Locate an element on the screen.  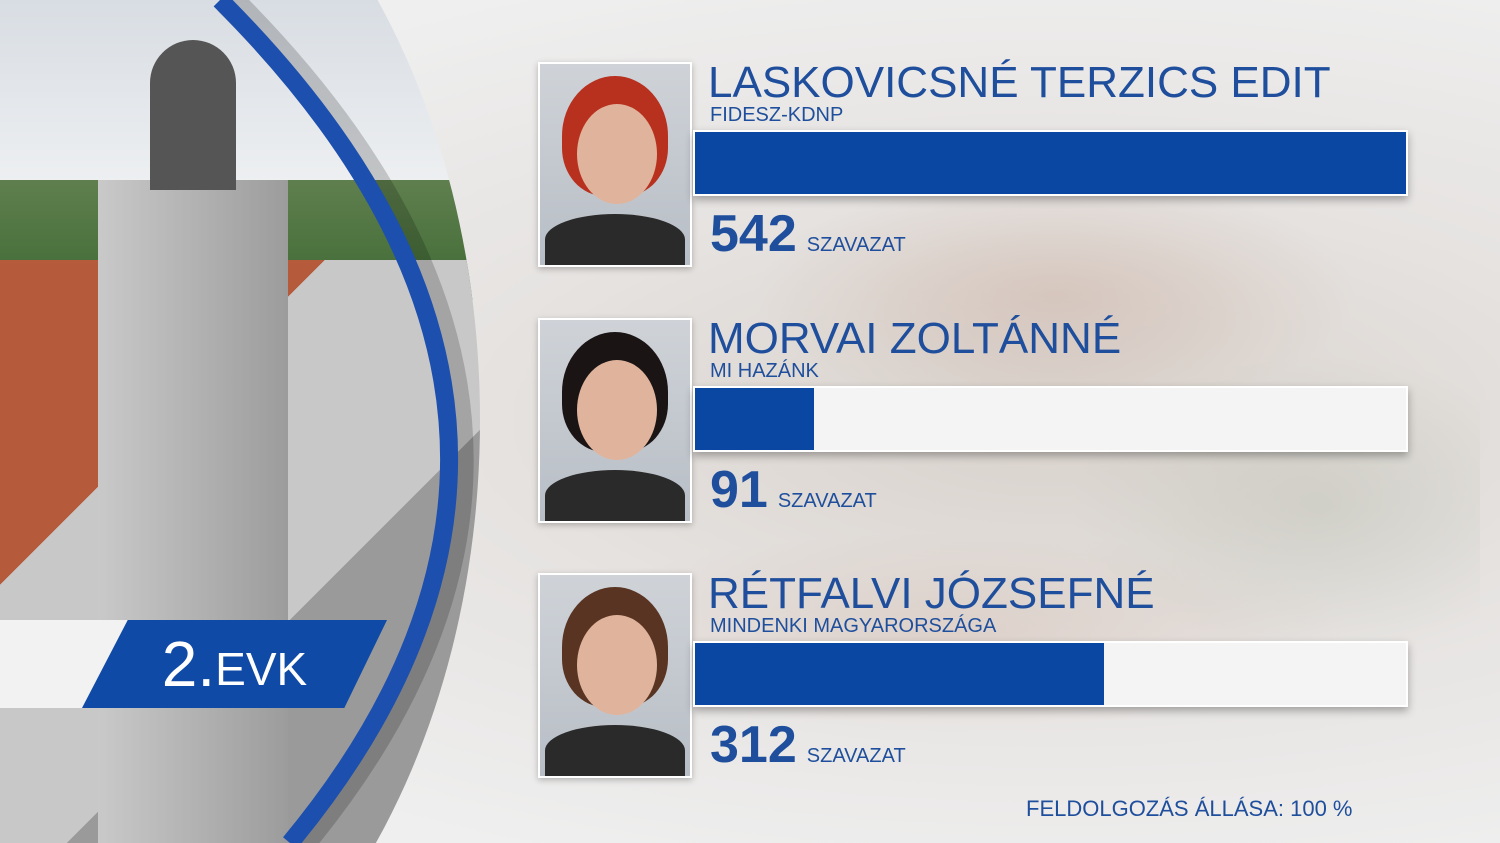
candidate-party: MINDENKI MAGYARORSZÁGA is located at coordinates (853, 626).